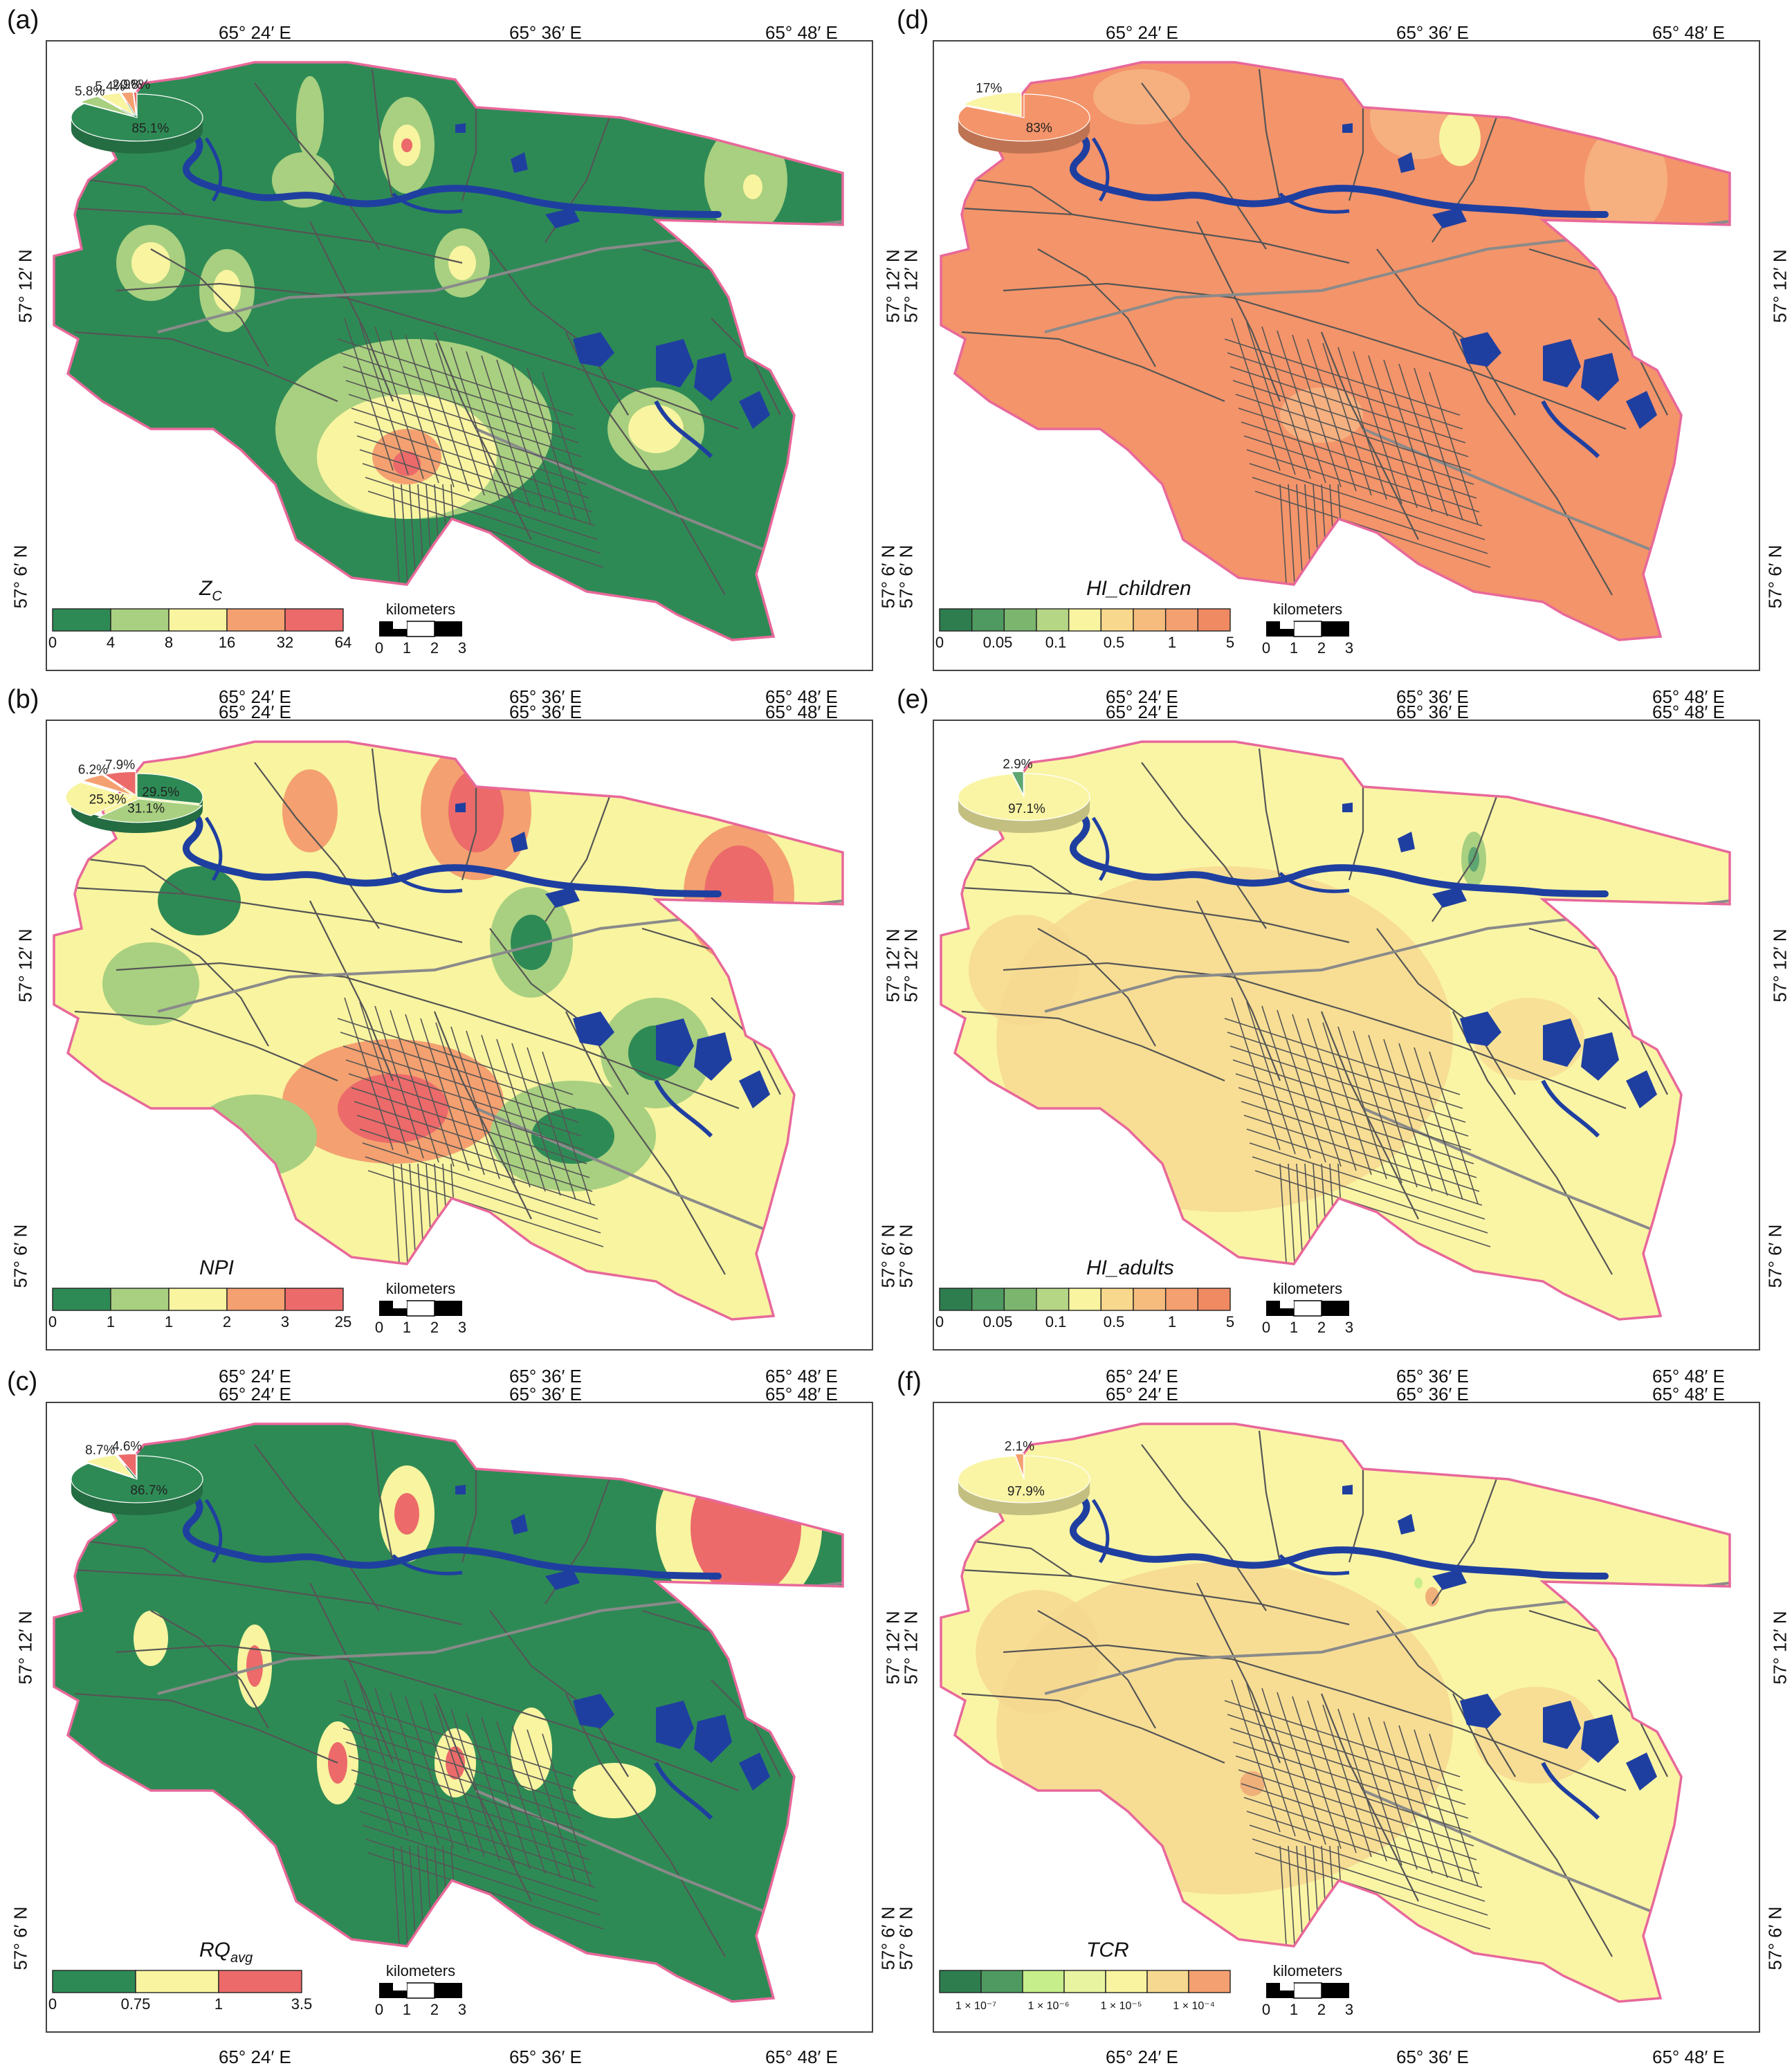  Describe the element at coordinates (120, 765) in the screenshot. I see `pie-slice-label: 7.9%` at that location.